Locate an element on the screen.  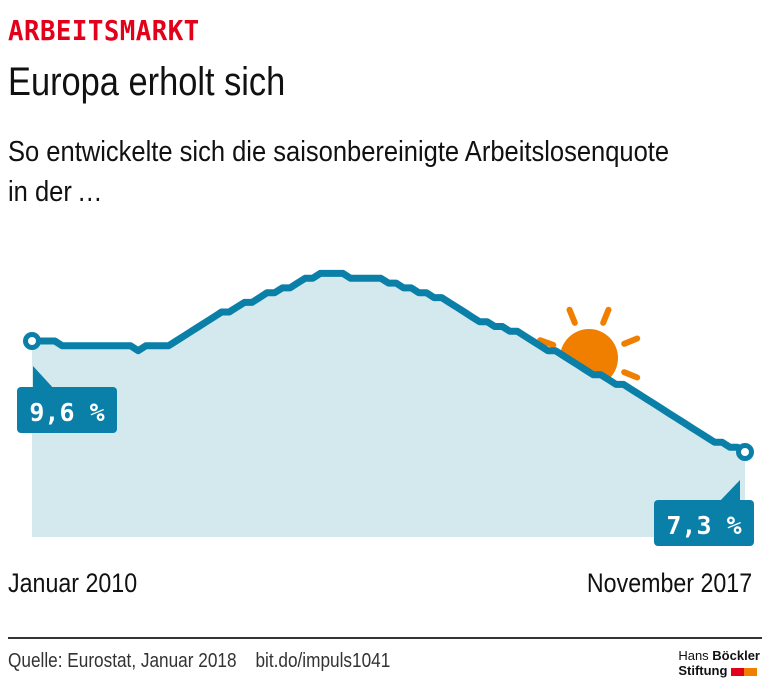
source-text: Quelle: Eurostat, Januar 2018 is located at coordinates (122, 661).